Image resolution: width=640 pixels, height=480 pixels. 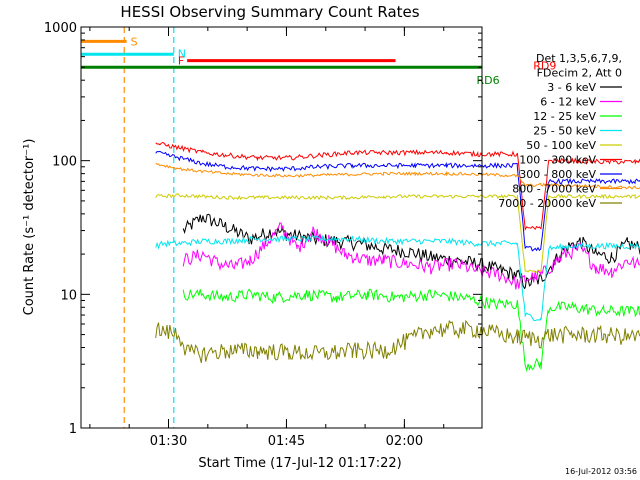 I want to click on legend-label-5: 100 - 300 keV, so click(x=557, y=160).